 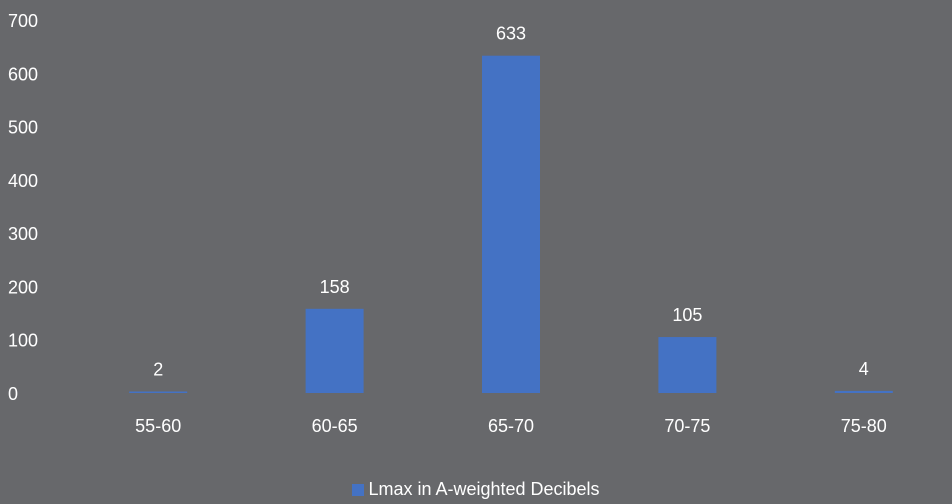 I want to click on y-tick-label: 0, so click(x=13, y=394).